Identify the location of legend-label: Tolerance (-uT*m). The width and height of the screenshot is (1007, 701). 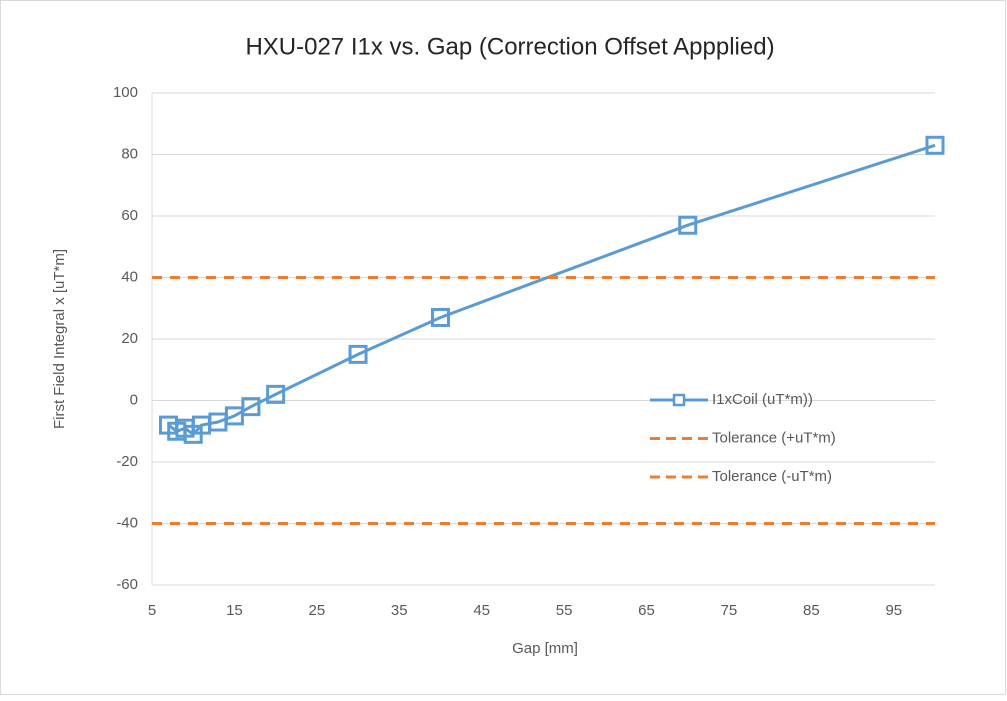
(772, 476).